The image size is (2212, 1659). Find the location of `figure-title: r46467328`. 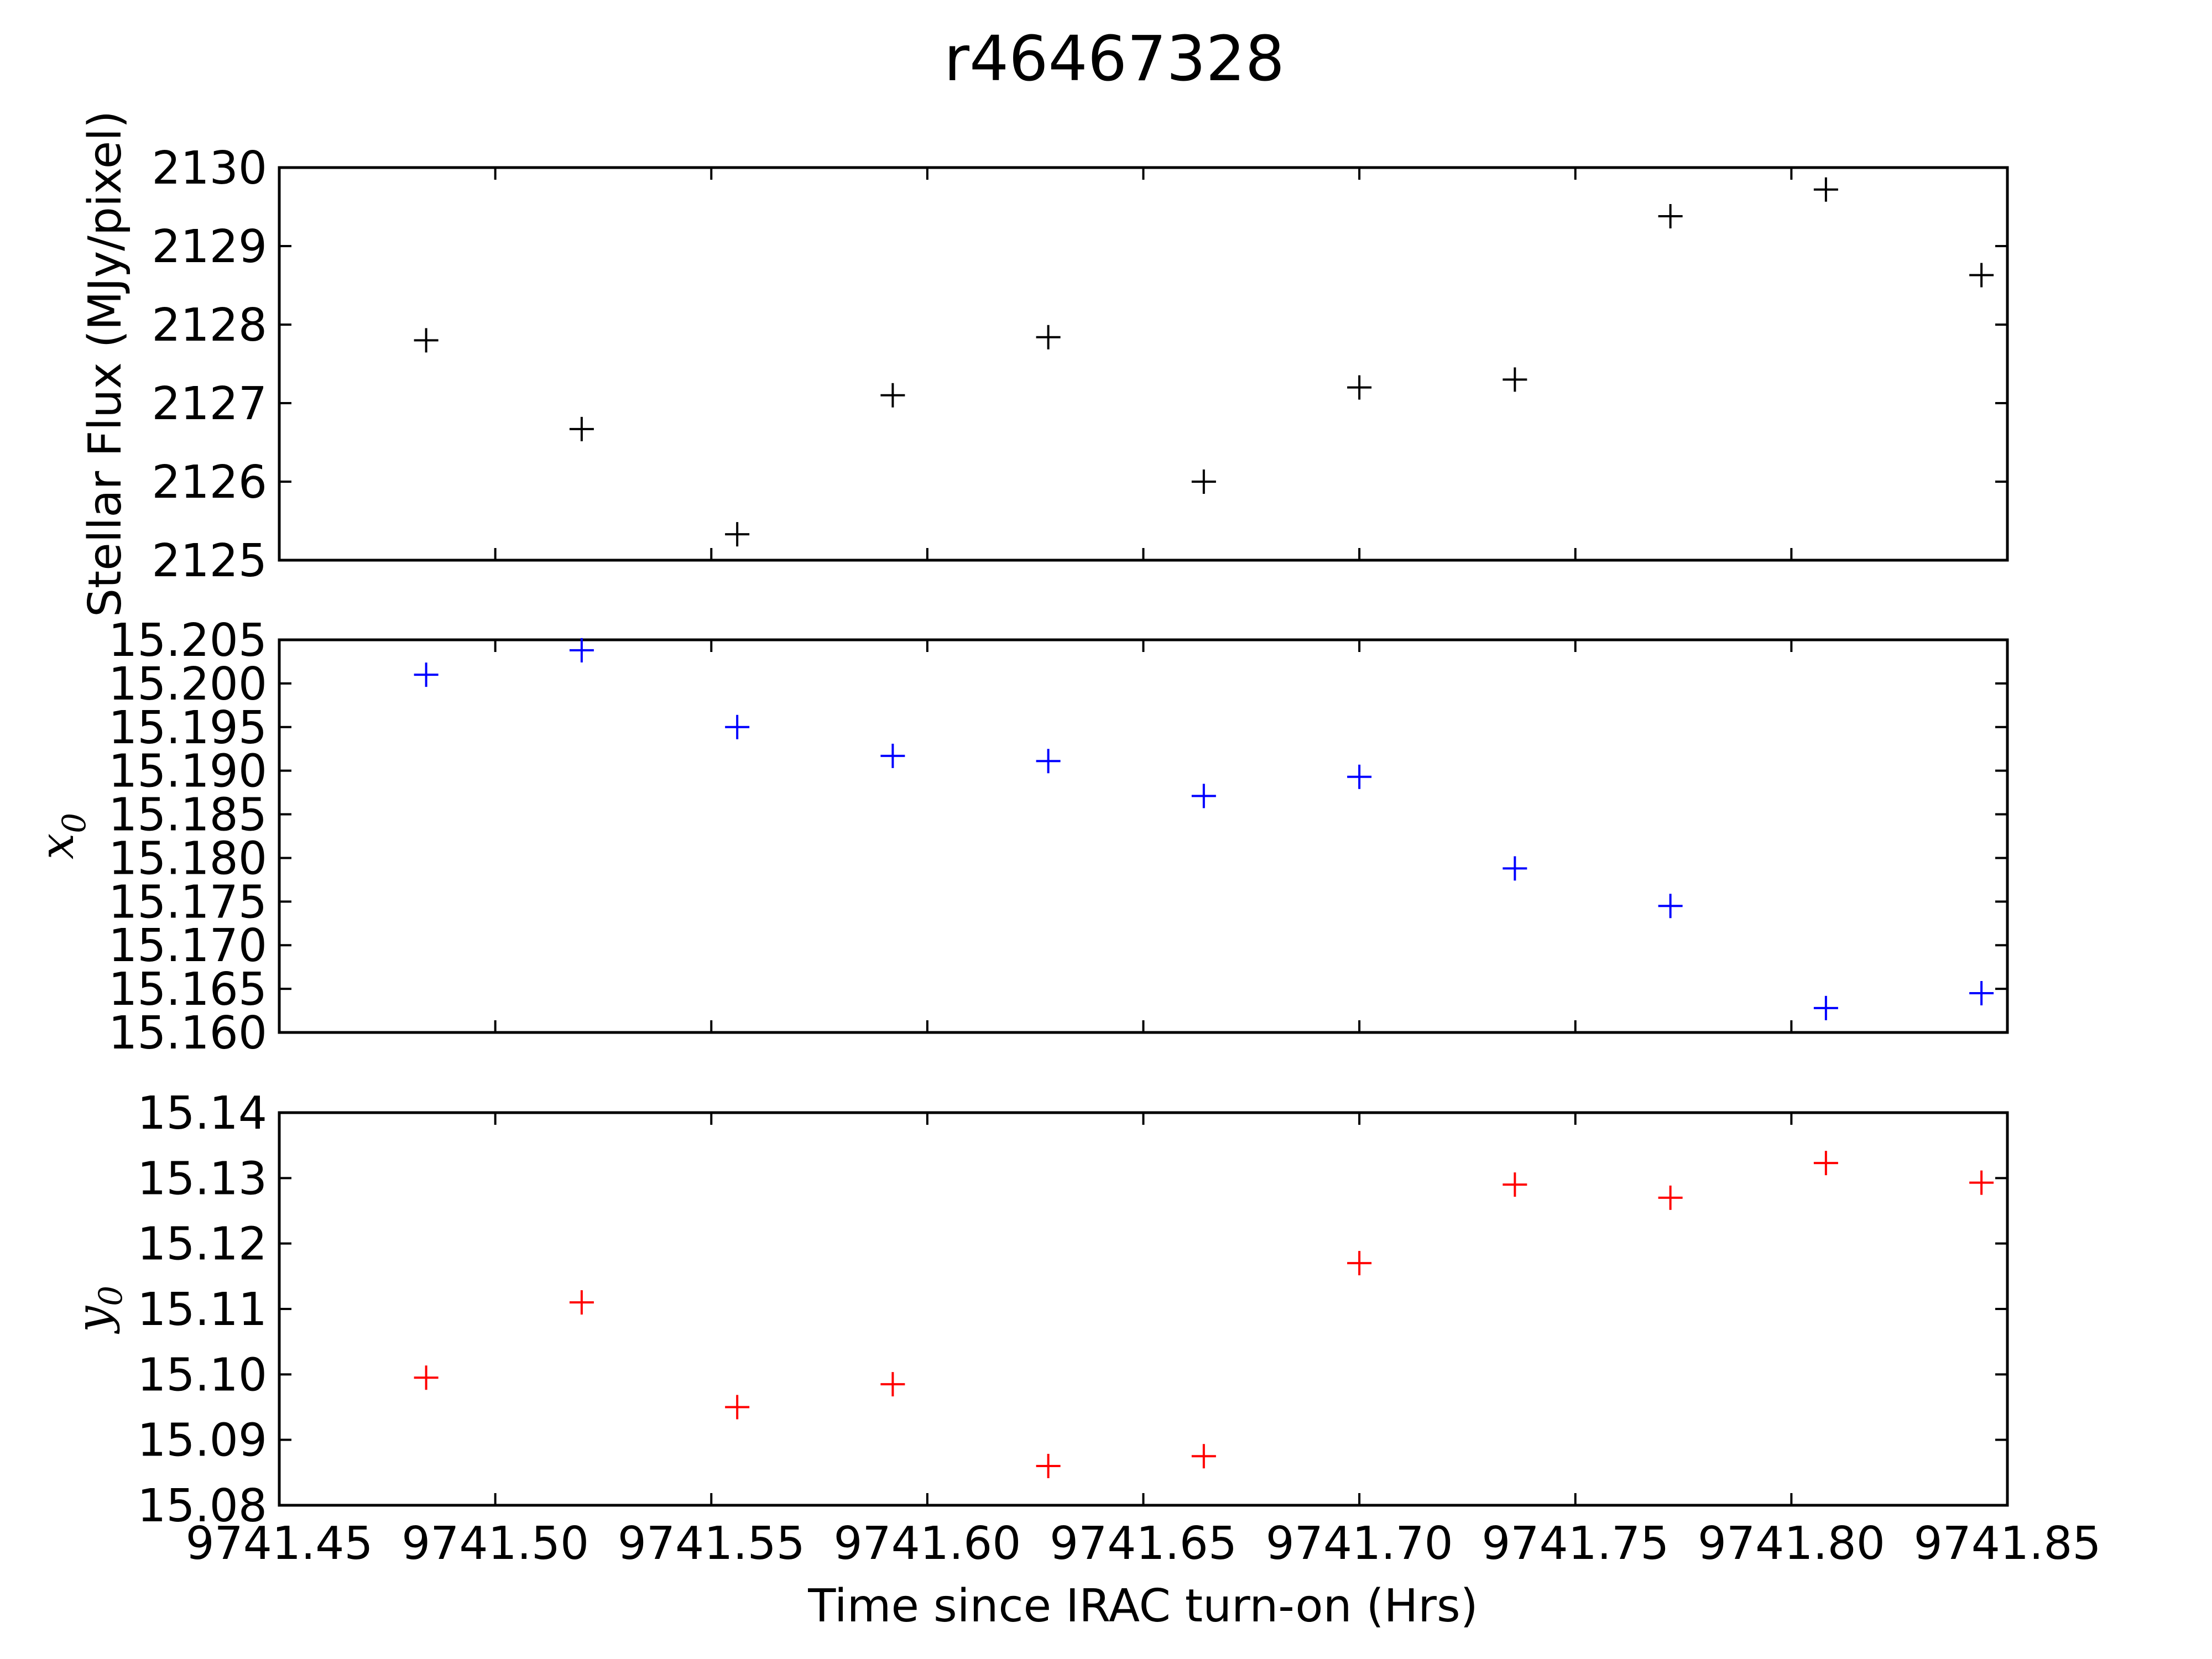

figure-title: r46467328 is located at coordinates (1114, 59).